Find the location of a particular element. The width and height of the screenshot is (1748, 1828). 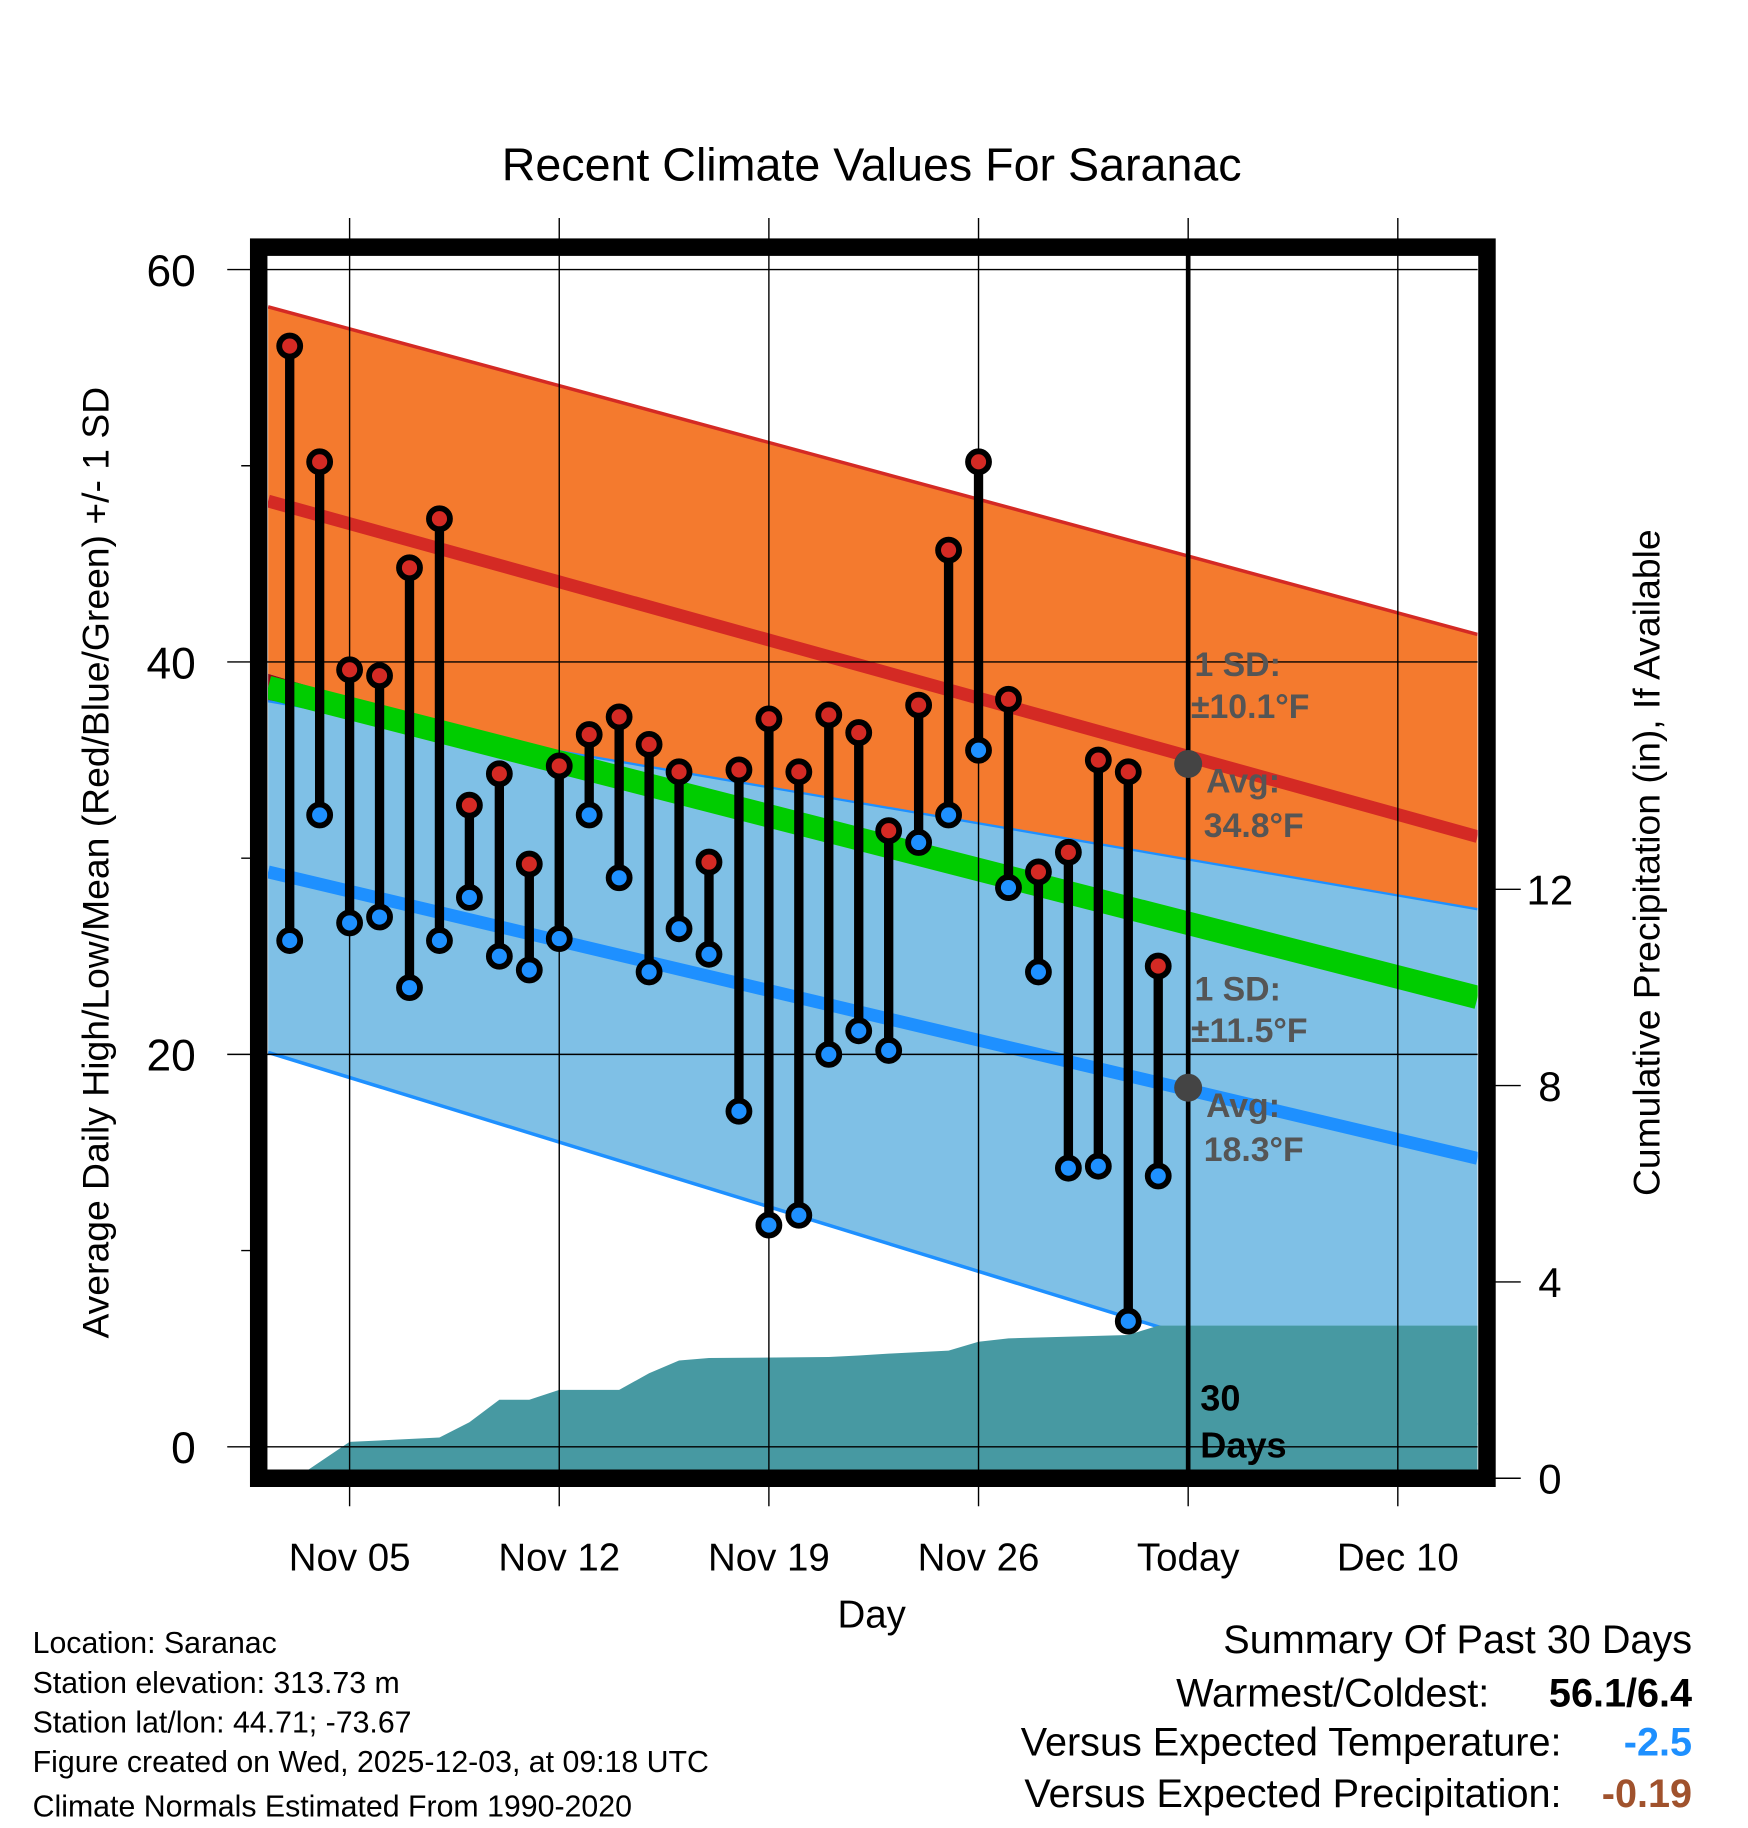

period-label-unit: Days is located at coordinates (1243, 1444).